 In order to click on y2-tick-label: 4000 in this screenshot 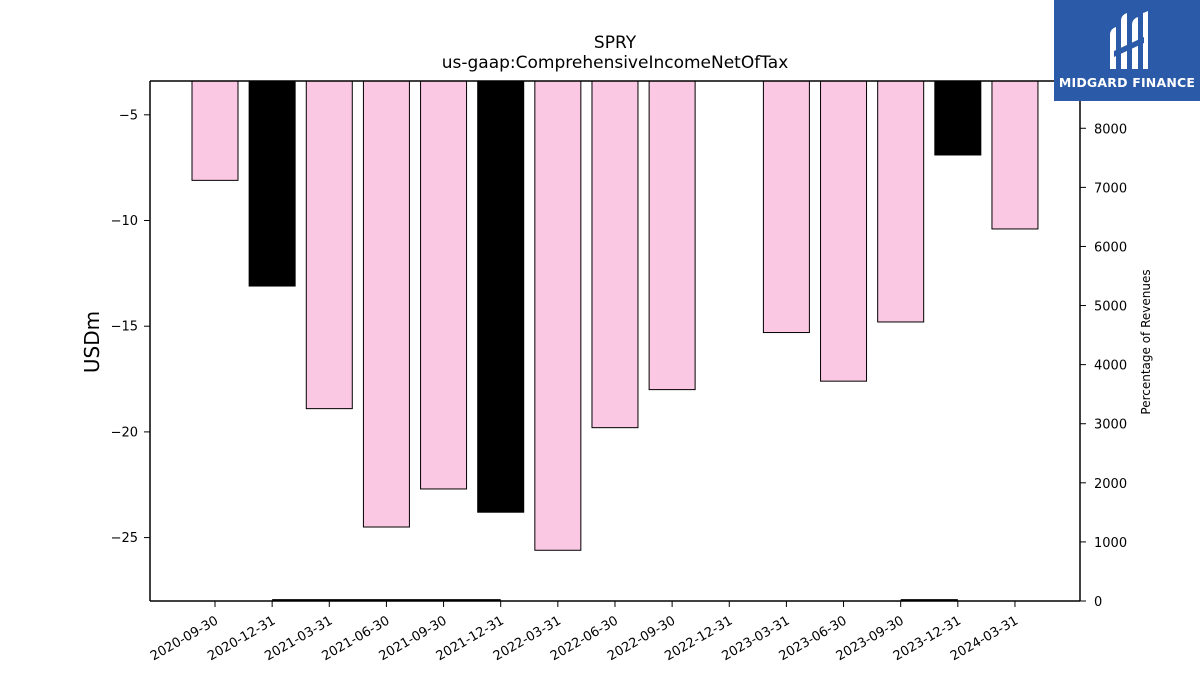, I will do `click(1110, 366)`.